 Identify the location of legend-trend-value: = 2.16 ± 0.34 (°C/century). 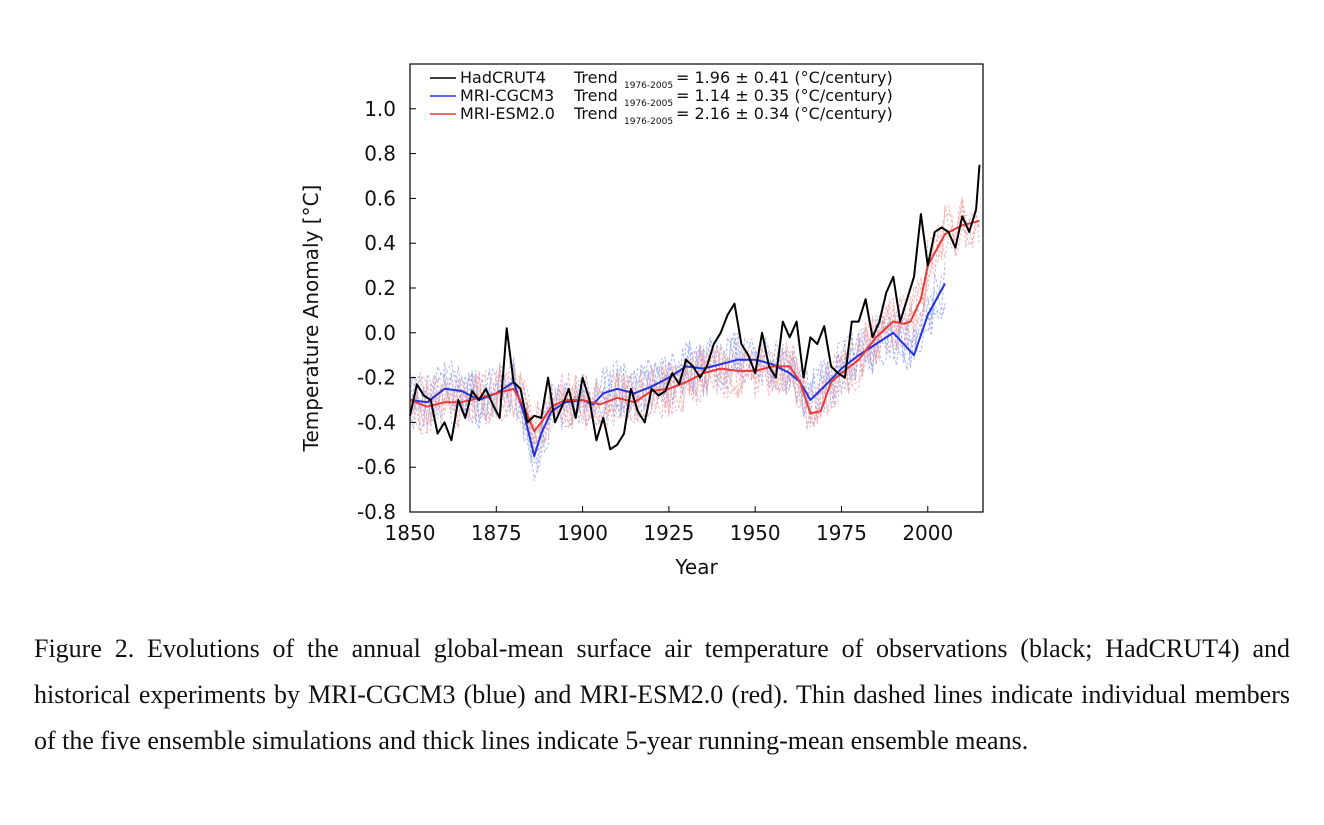
(784, 113).